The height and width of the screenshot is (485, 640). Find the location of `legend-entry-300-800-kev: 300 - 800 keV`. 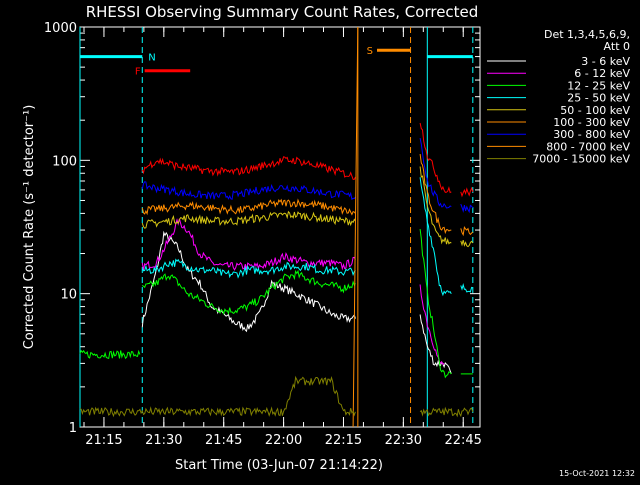

legend-entry-300-800-kev: 300 - 800 keV is located at coordinates (591, 134).